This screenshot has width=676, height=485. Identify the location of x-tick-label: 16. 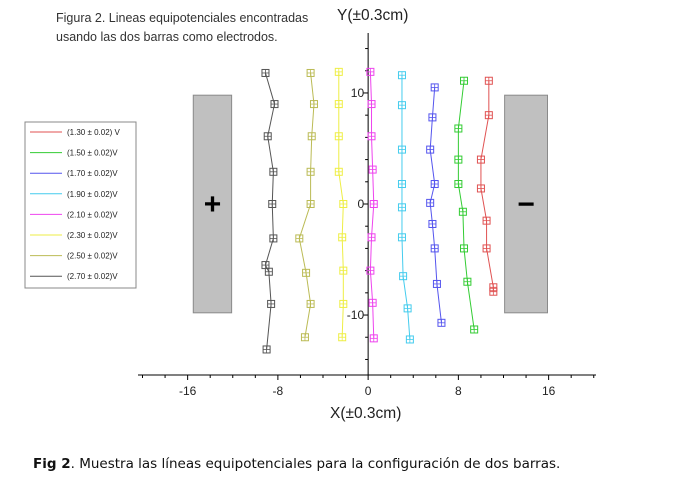
(549, 391).